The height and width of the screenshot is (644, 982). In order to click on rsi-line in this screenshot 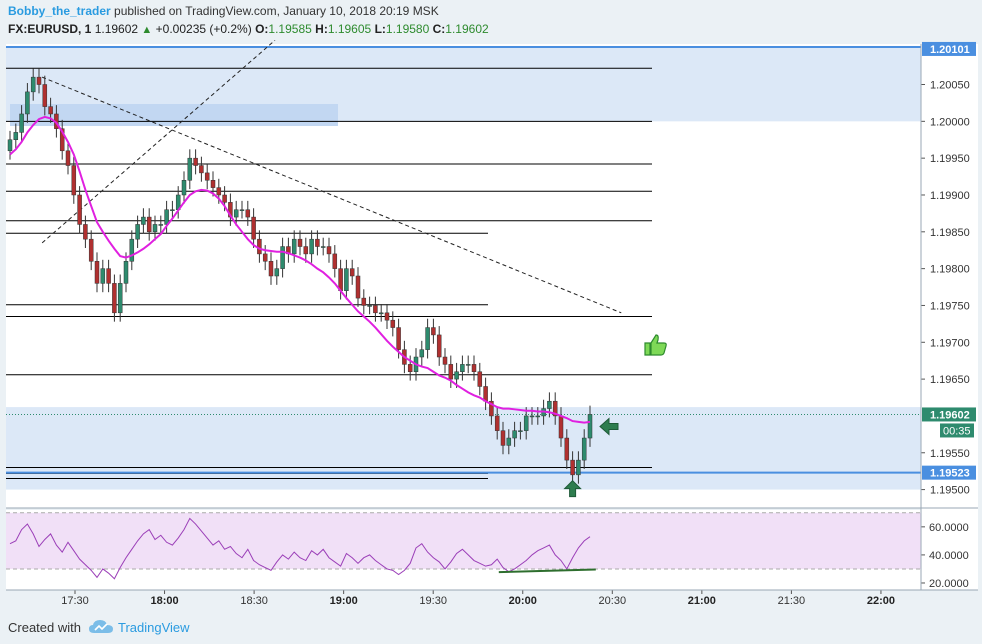, I will do `click(300, 548)`.